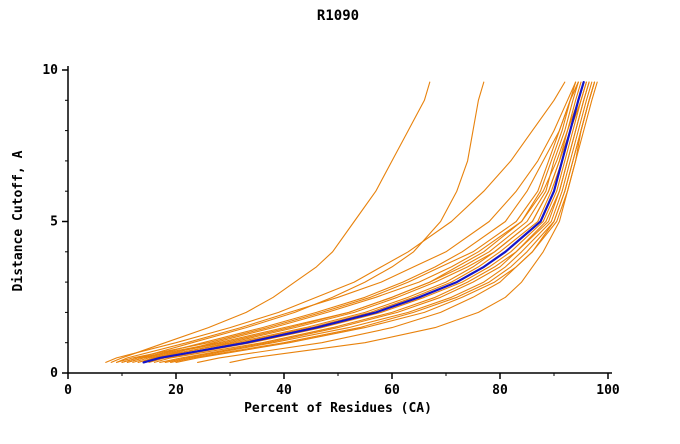  Describe the element at coordinates (392, 390) in the screenshot. I see `x-tick-label: 60` at that location.